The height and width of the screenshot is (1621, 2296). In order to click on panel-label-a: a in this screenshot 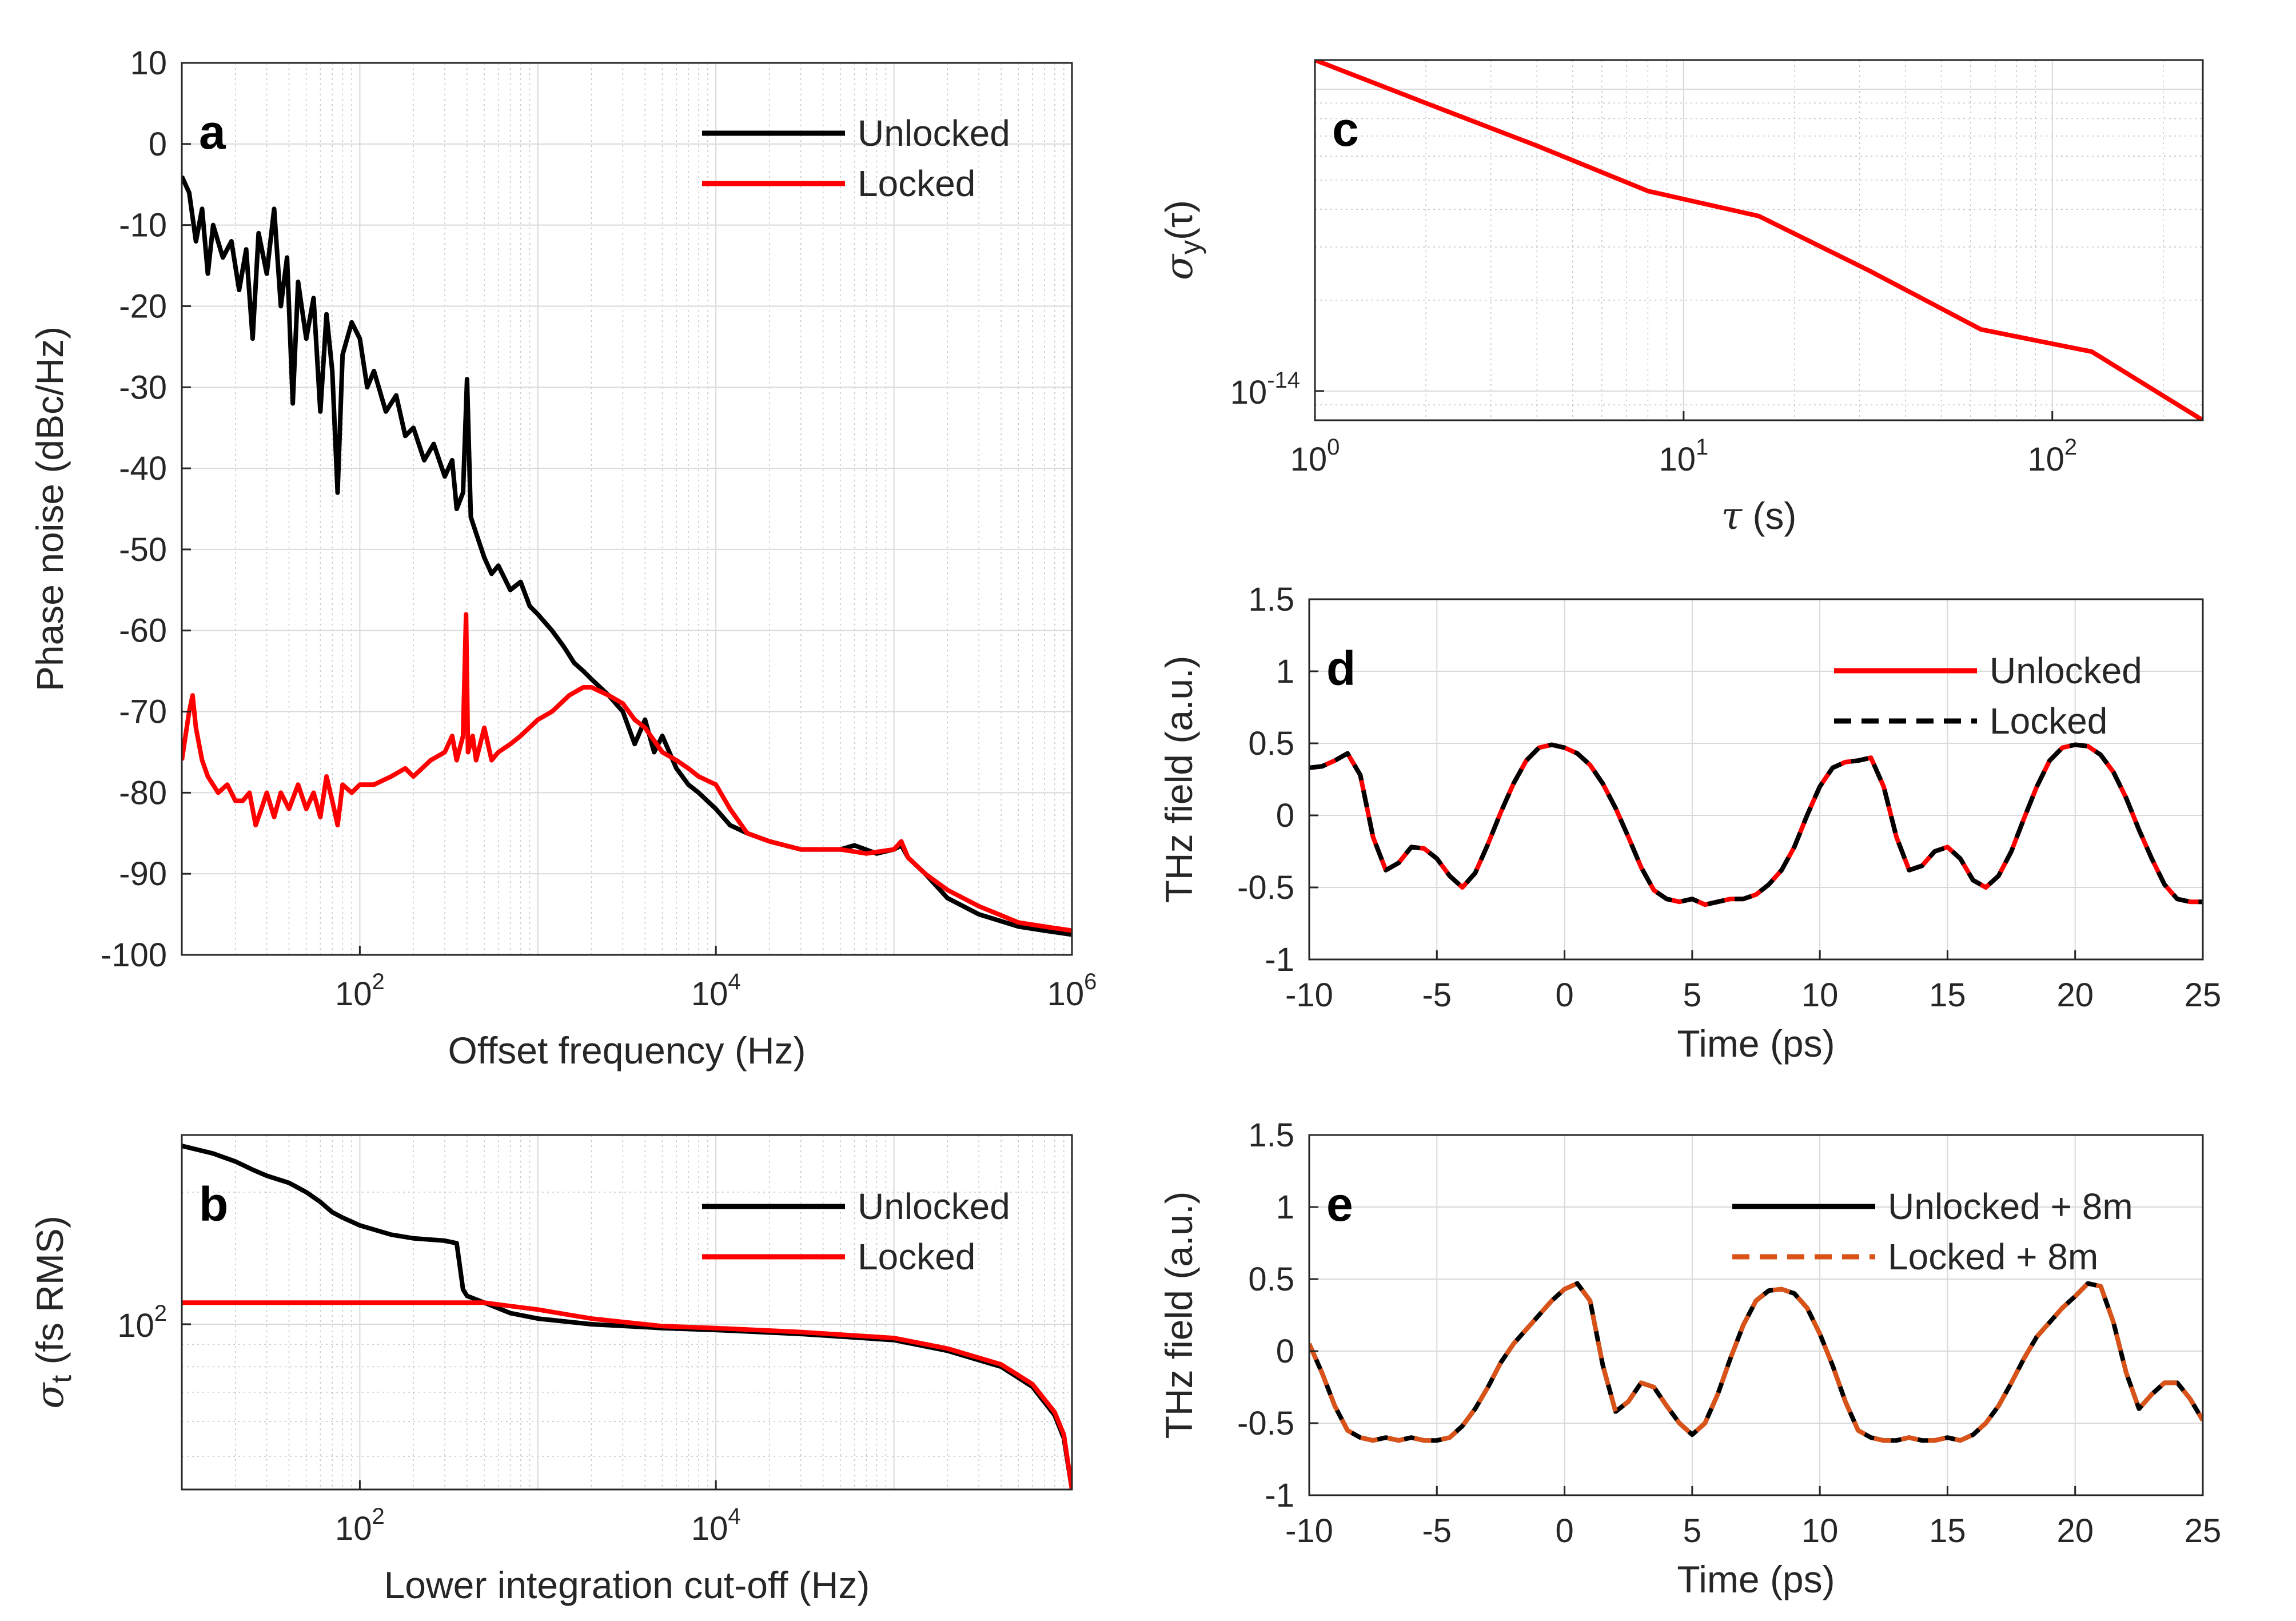, I will do `click(213, 132)`.